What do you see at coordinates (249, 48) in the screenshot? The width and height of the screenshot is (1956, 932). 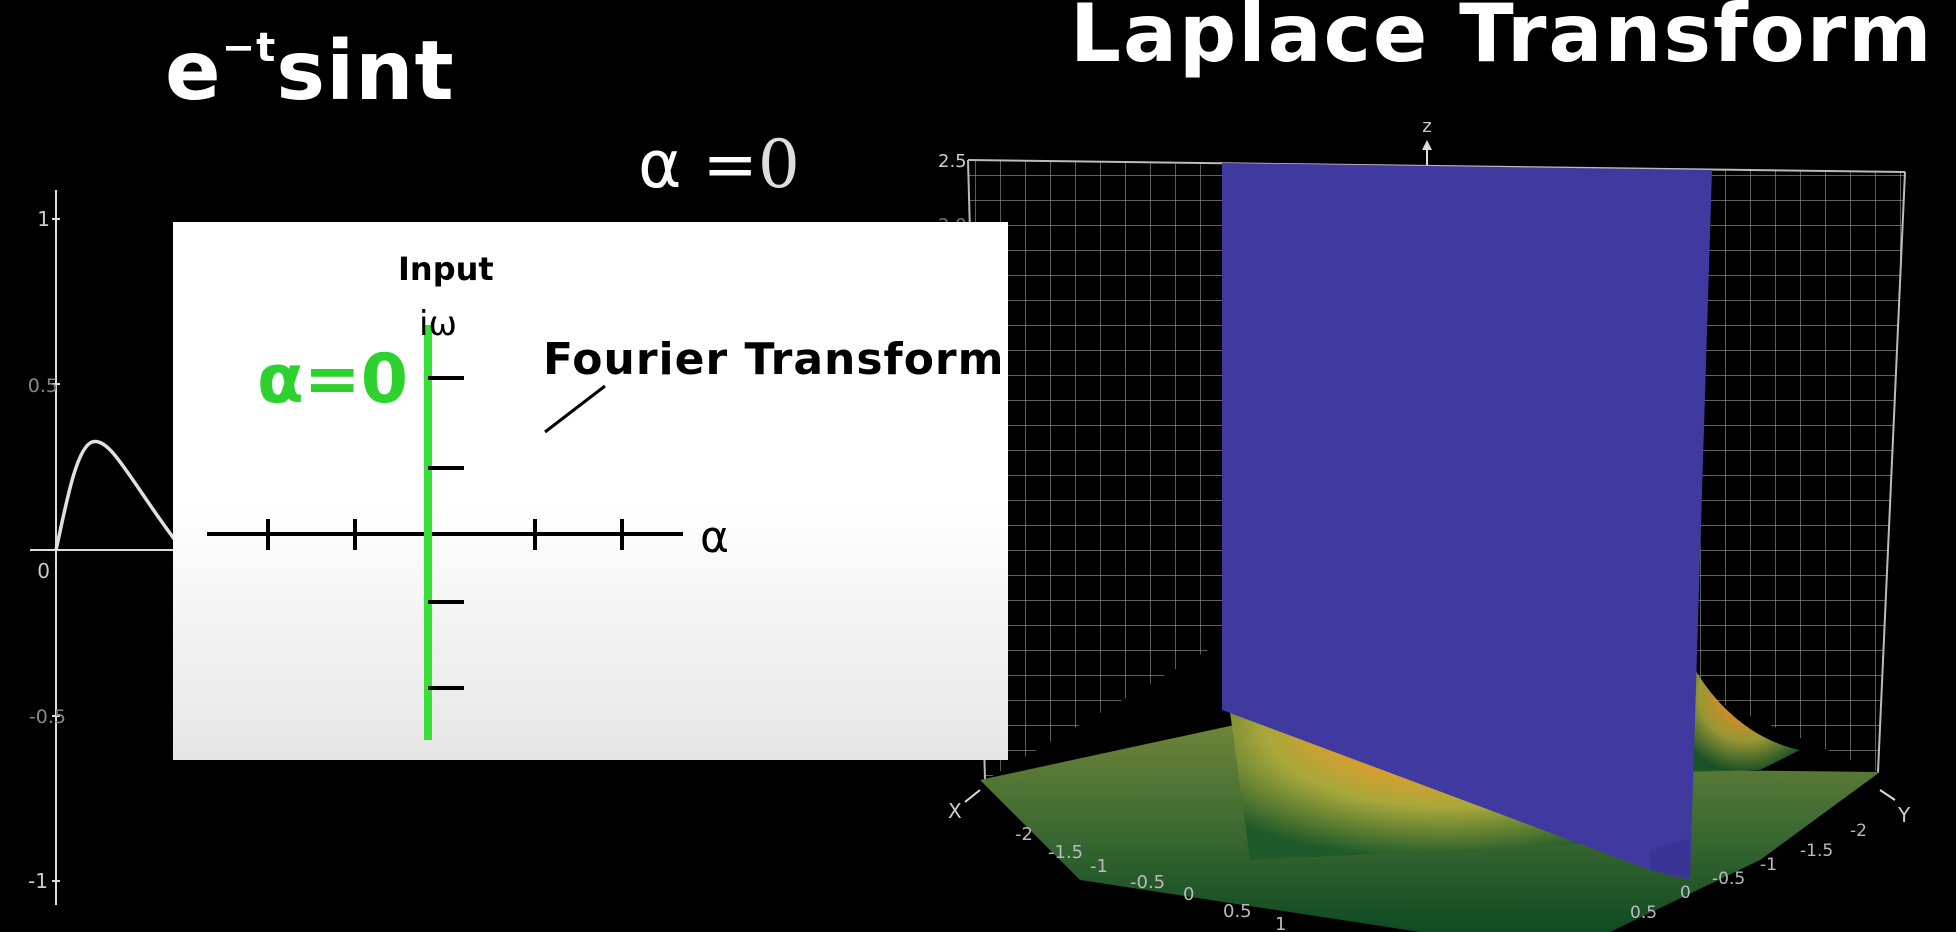 I see `formula-exponent: −t` at bounding box center [249, 48].